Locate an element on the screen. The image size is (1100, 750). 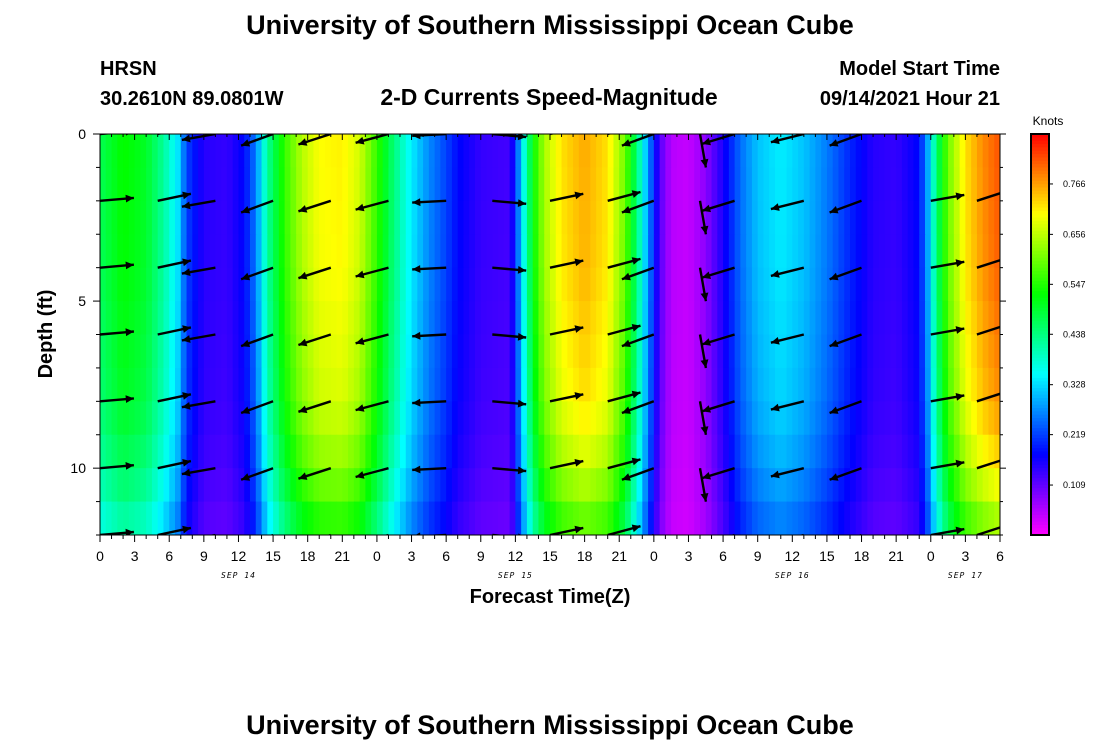
x-tick-label: 0 is located at coordinates (100, 556).